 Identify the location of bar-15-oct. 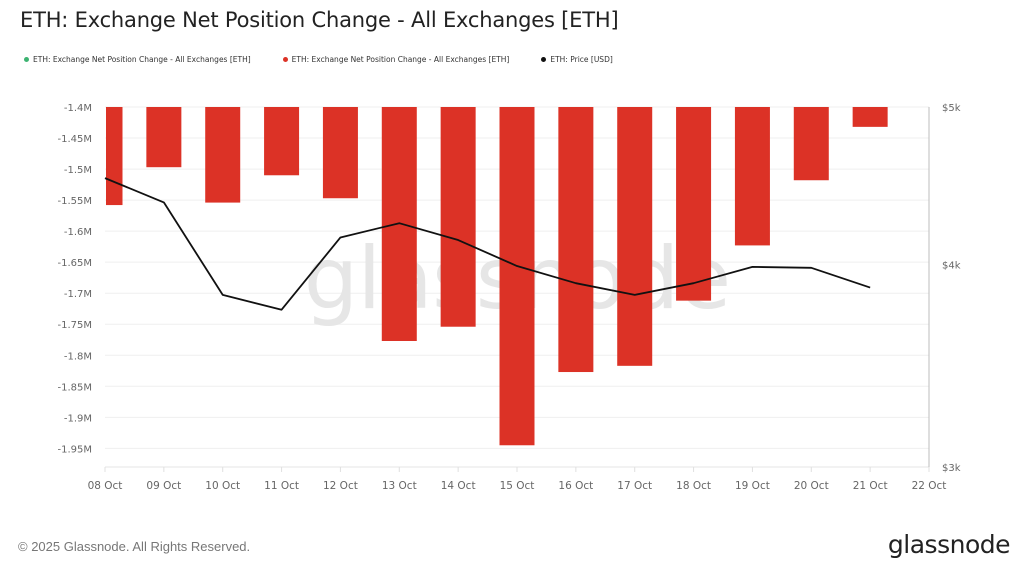
(517, 276).